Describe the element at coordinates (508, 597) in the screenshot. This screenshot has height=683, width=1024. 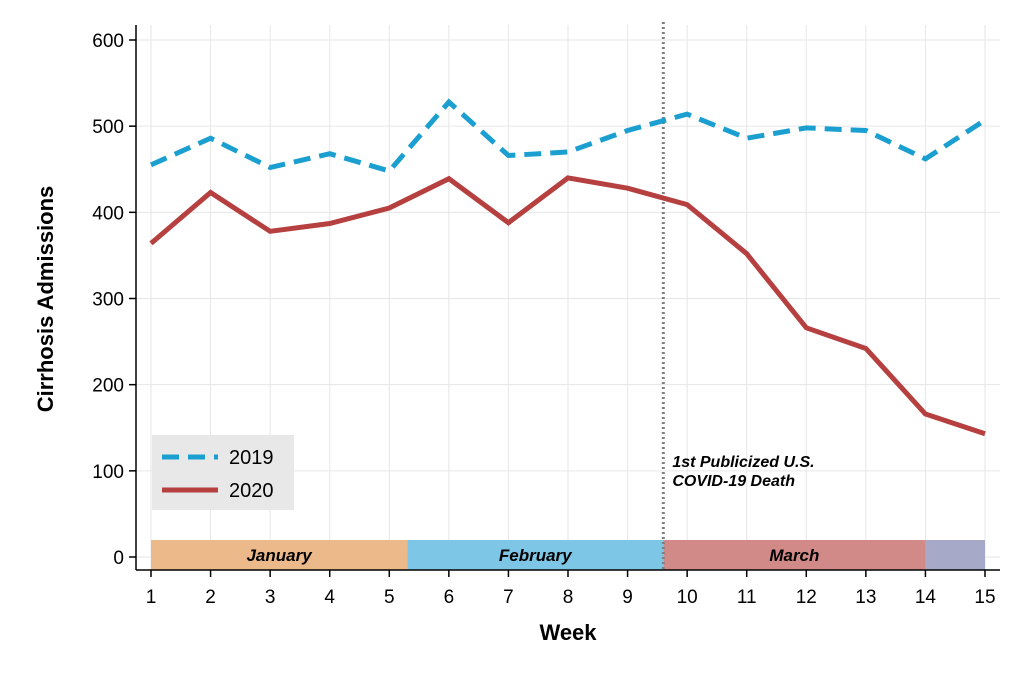
I see `x-tick-label: 7` at that location.